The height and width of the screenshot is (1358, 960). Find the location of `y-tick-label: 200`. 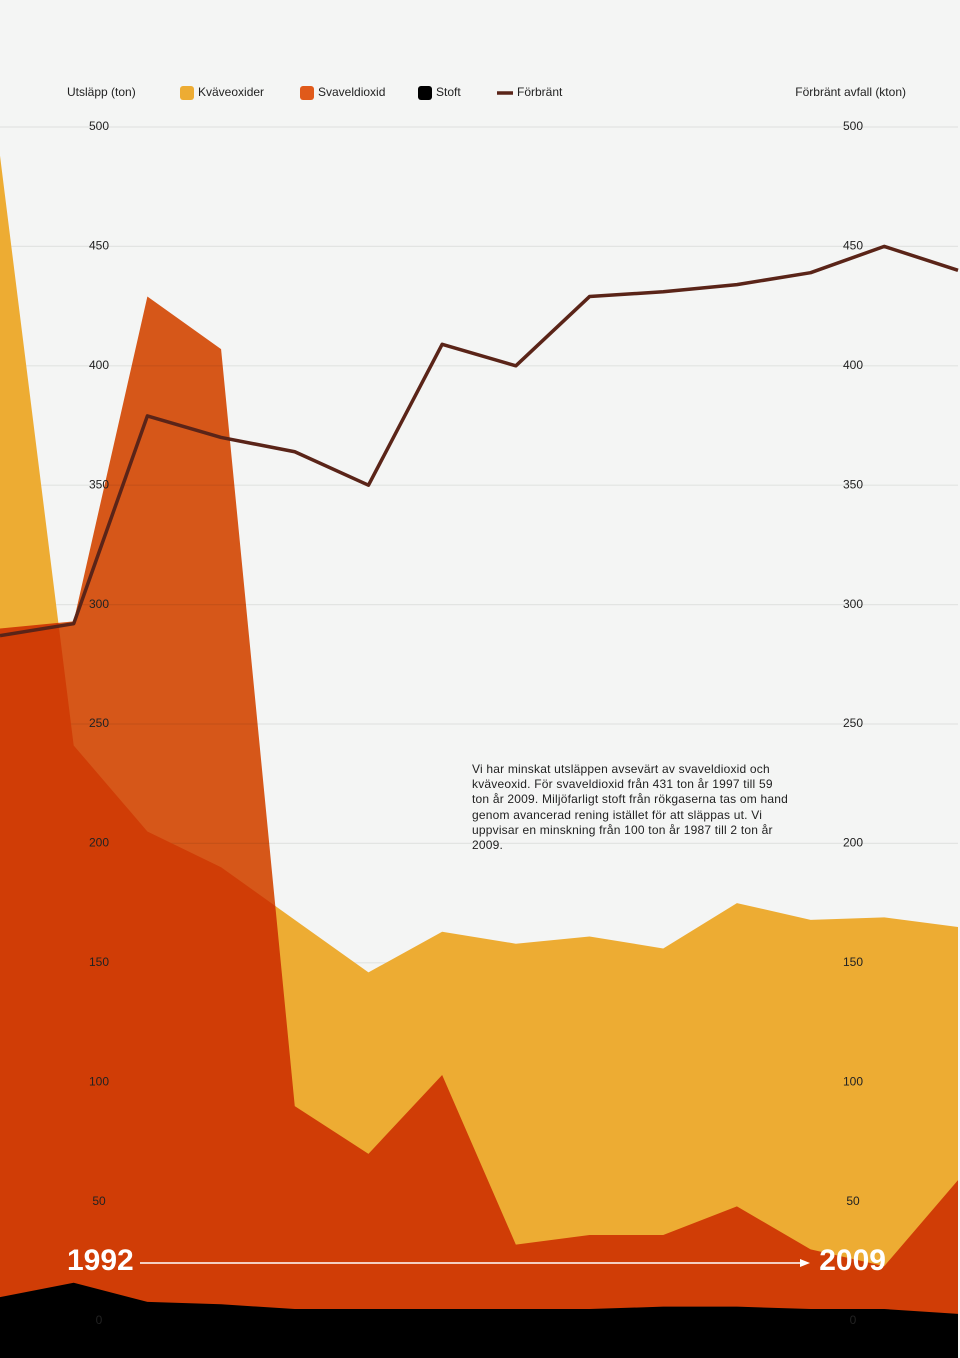

y-tick-label: 200 is located at coordinates (99, 843).